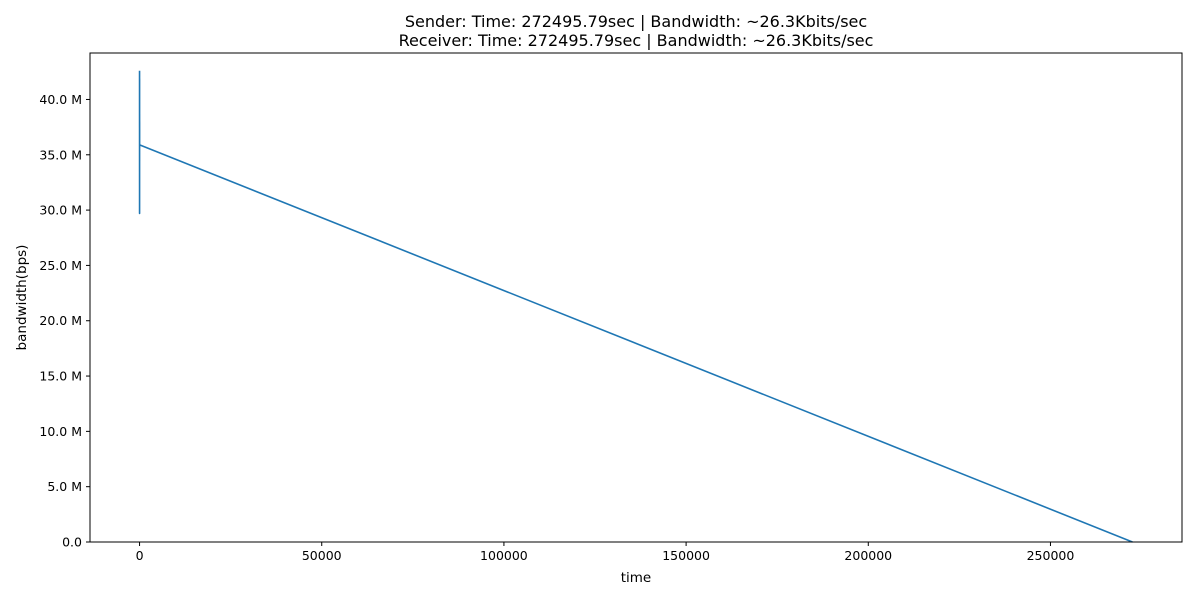 This screenshot has width=1200, height=600. What do you see at coordinates (64, 486) in the screenshot?
I see `y-tick-label: 5.0 M` at bounding box center [64, 486].